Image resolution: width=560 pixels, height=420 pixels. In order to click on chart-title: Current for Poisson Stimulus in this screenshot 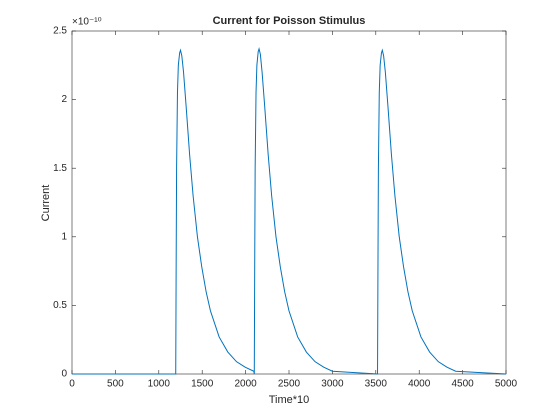, I will do `click(289, 21)`.